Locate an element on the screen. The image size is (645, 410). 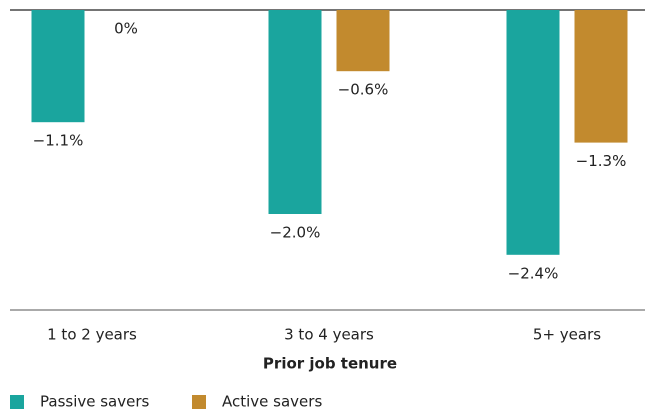
value-label: −1.3% is located at coordinates (601, 161).